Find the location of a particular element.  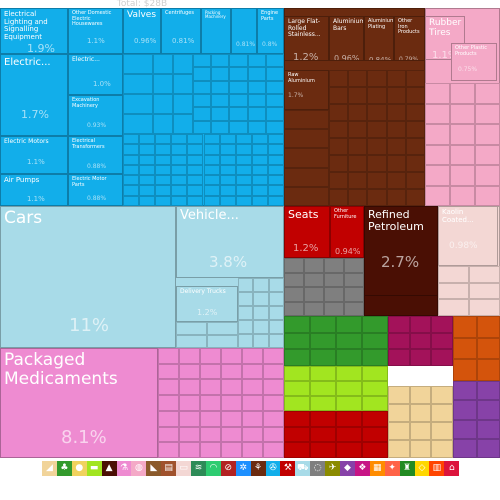

treemap-tile: Rubber Tires 1.1% is located at coordinates (445, 38).